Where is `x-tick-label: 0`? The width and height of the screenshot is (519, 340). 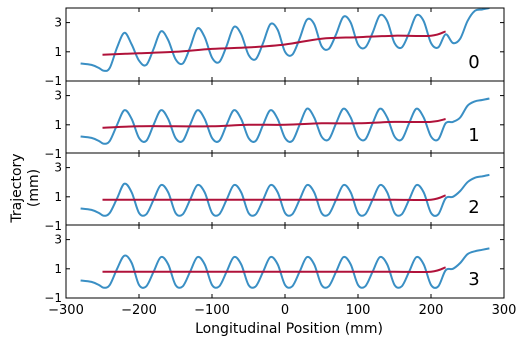 x-tick-label: 0 is located at coordinates (285, 310).